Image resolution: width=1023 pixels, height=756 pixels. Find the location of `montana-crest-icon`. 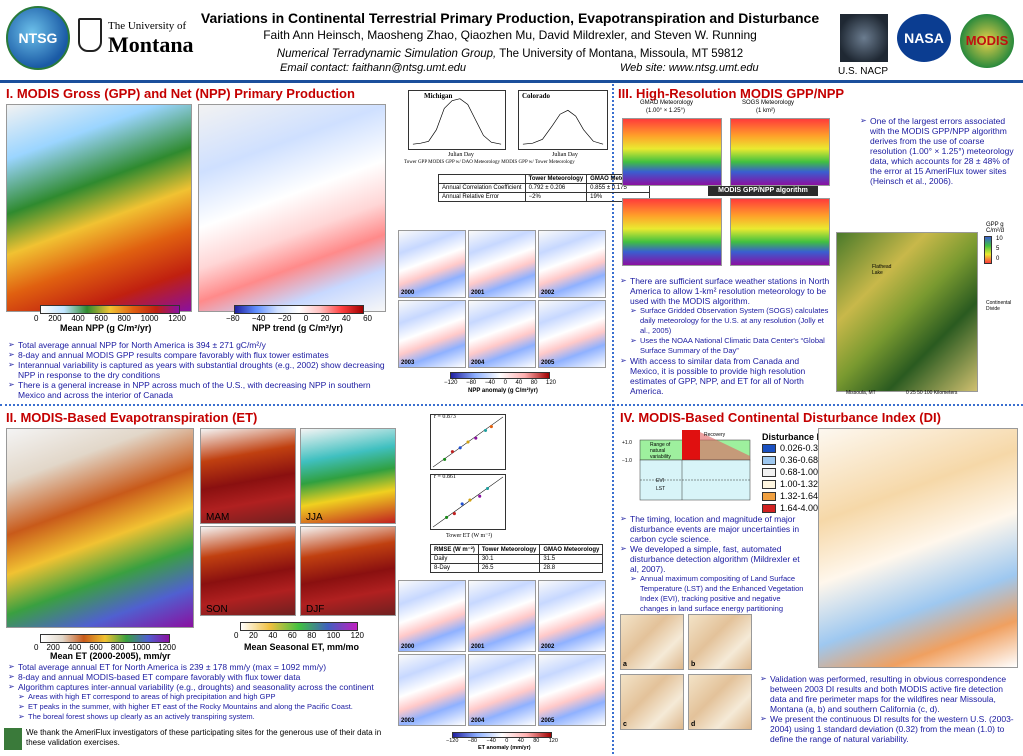

montana-crest-icon is located at coordinates (90, 35).